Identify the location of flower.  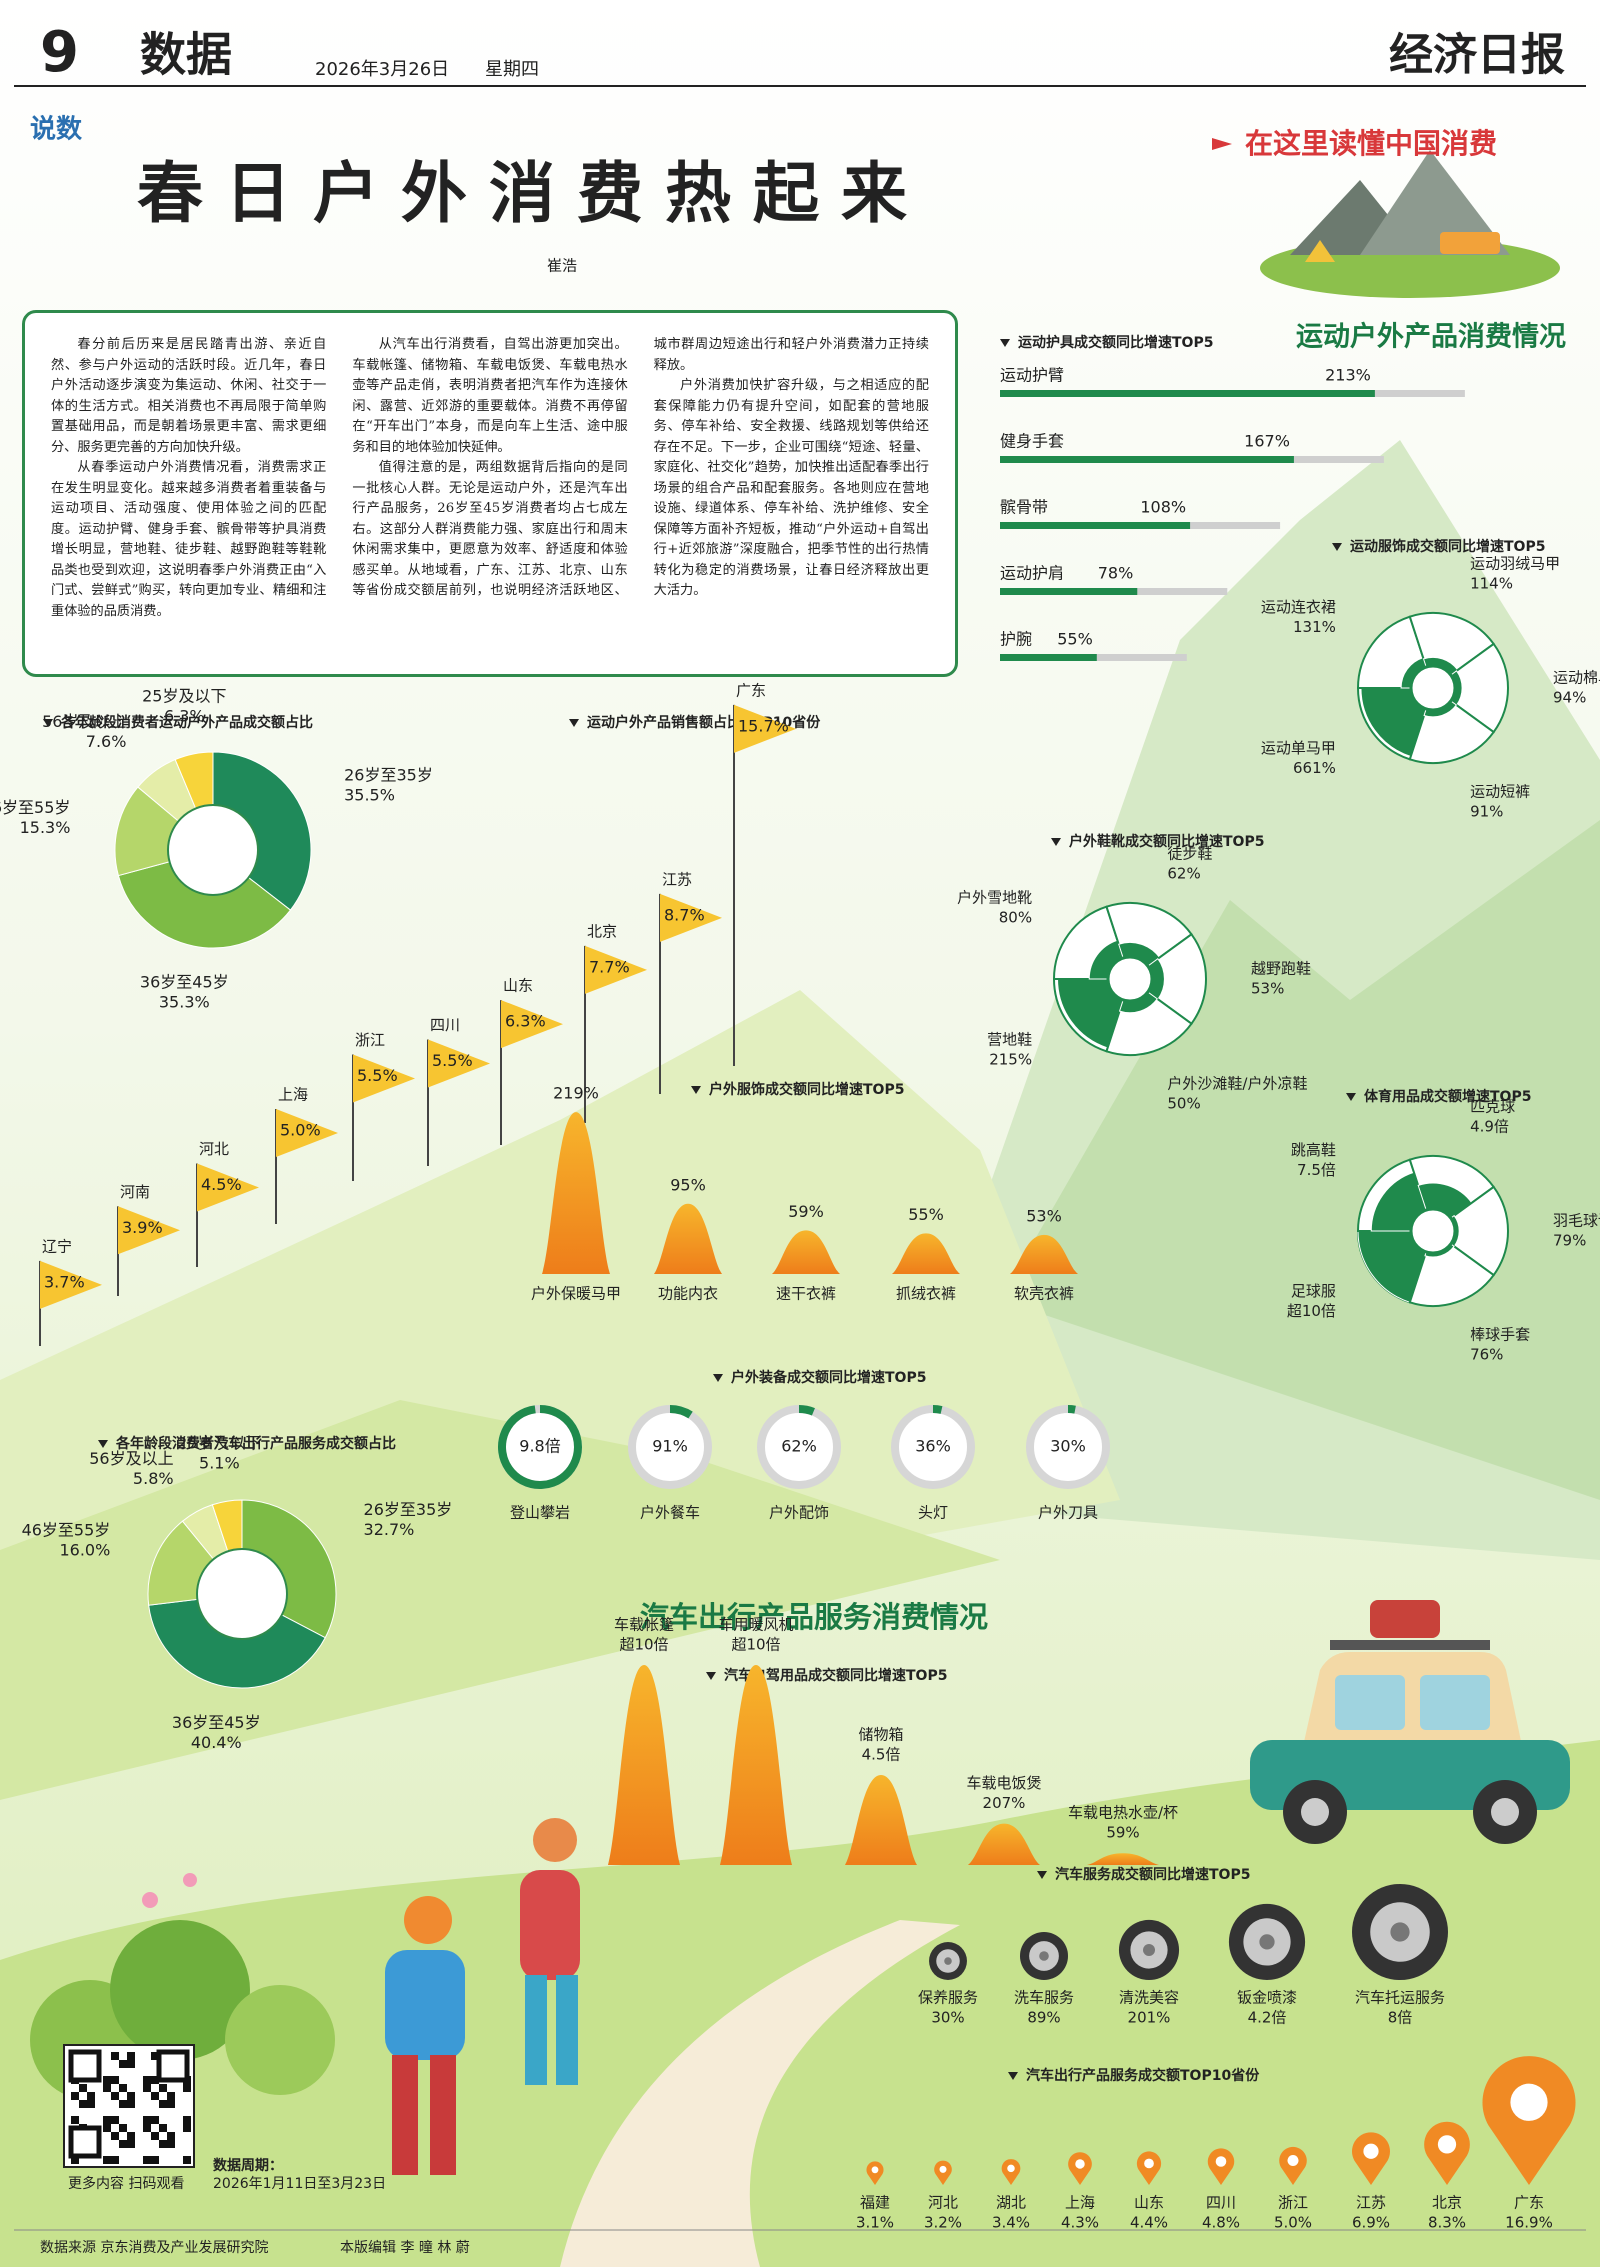
(150, 1900).